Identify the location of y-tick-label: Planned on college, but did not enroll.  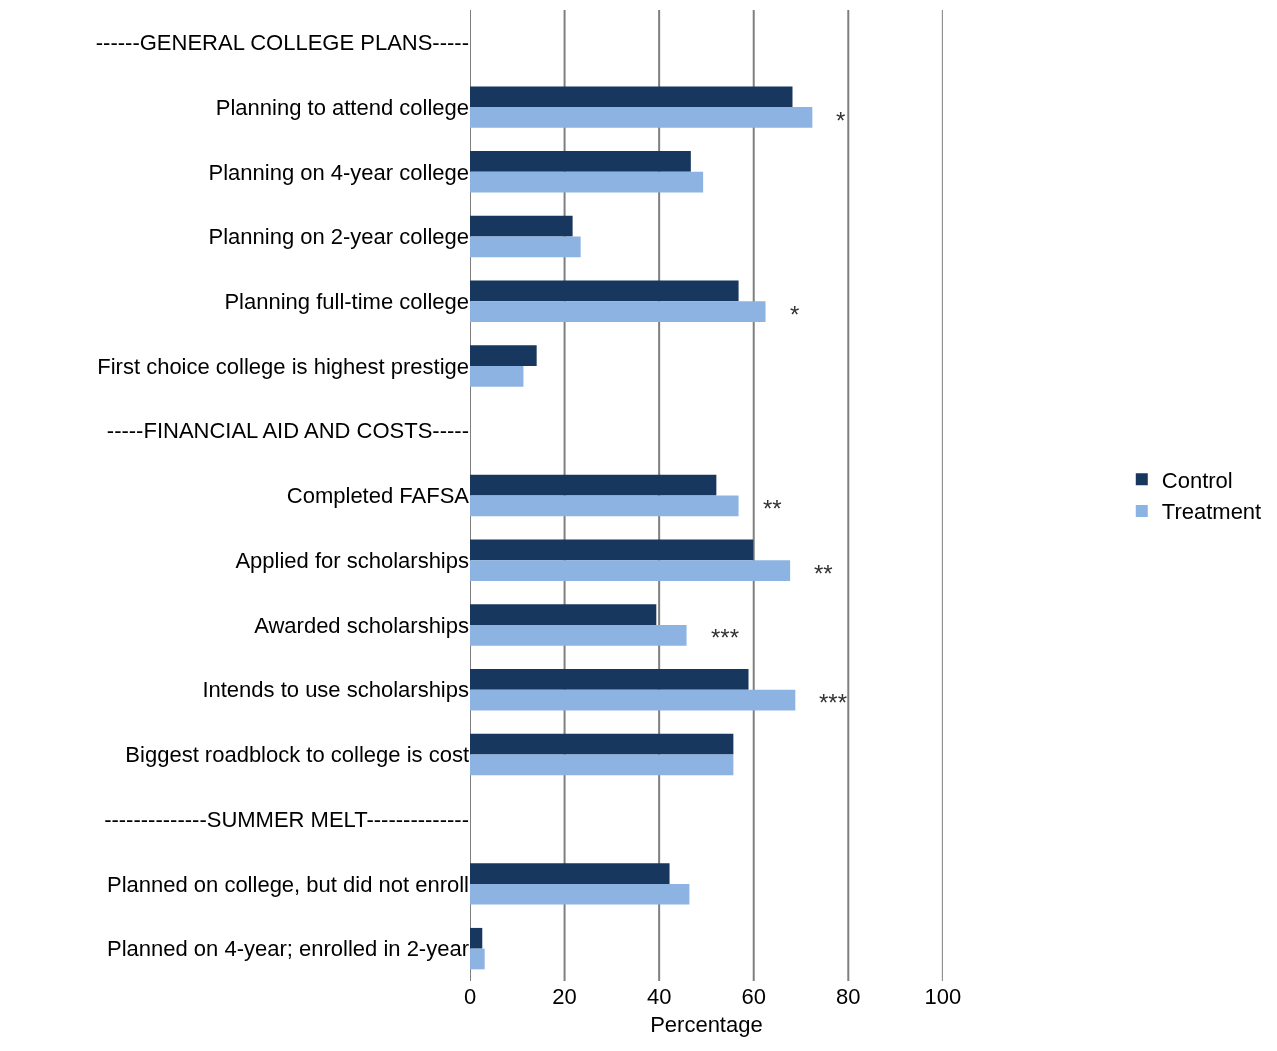
(287, 884).